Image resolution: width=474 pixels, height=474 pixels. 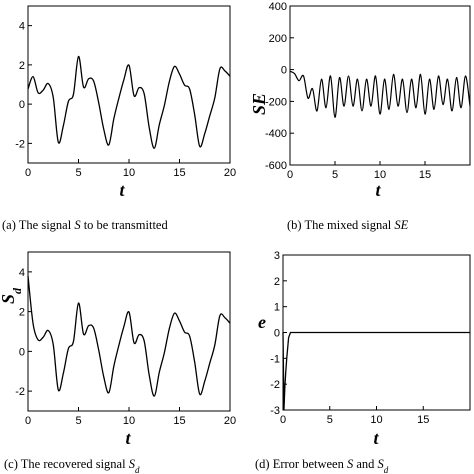 What do you see at coordinates (276, 166) in the screenshot?
I see `y-tick-label: -600` at bounding box center [276, 166].